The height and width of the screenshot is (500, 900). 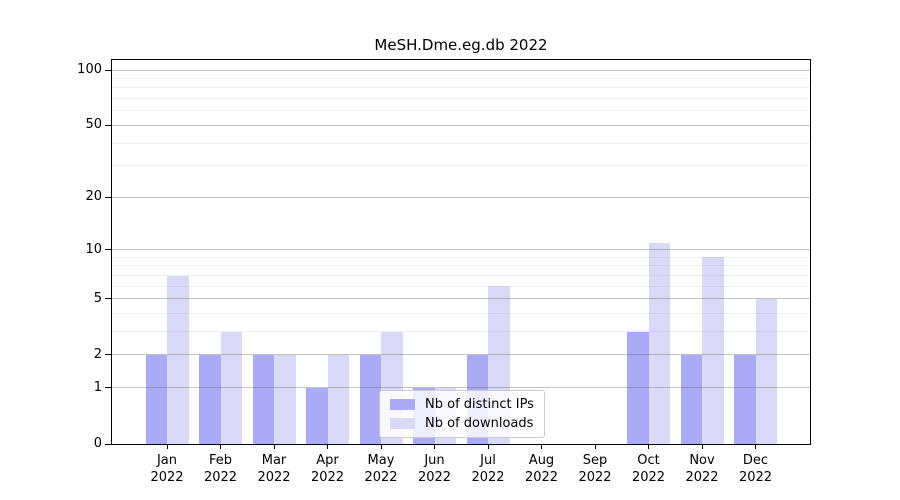 What do you see at coordinates (381, 469) in the screenshot?
I see `x-axis-tick-label: May 2022` at bounding box center [381, 469].